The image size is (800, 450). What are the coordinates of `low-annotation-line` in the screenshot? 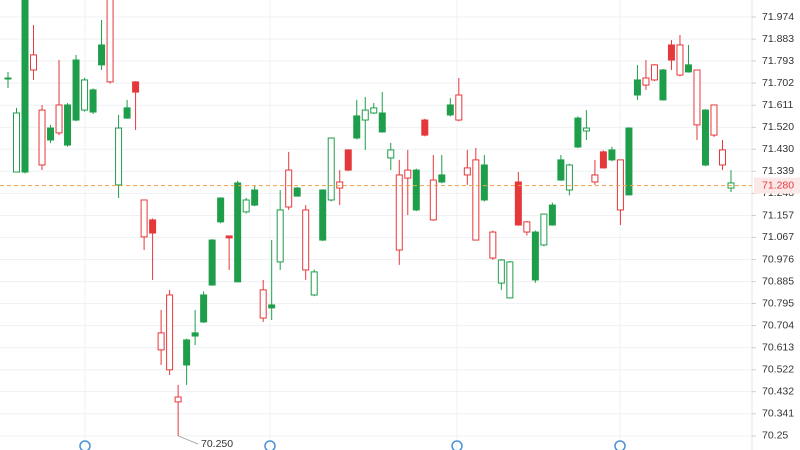 It's located at (188, 440).